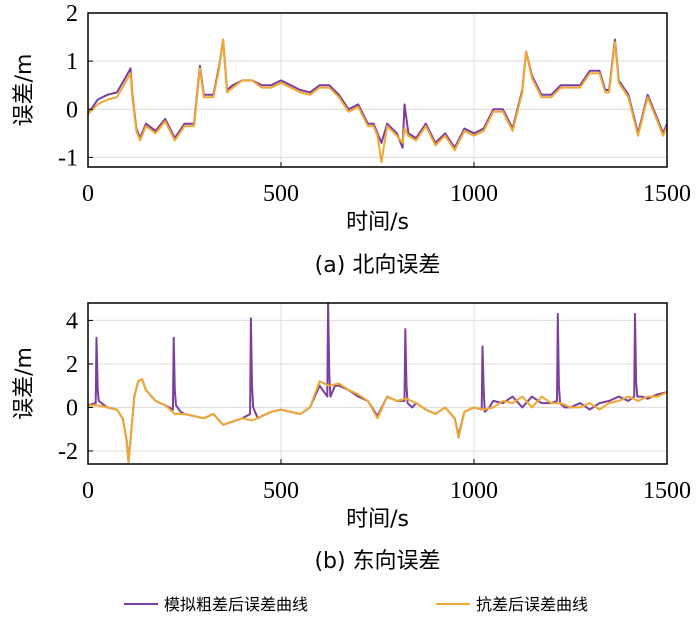 The height and width of the screenshot is (621, 700). I want to click on x-tick-label-east: 1000, so click(474, 491).